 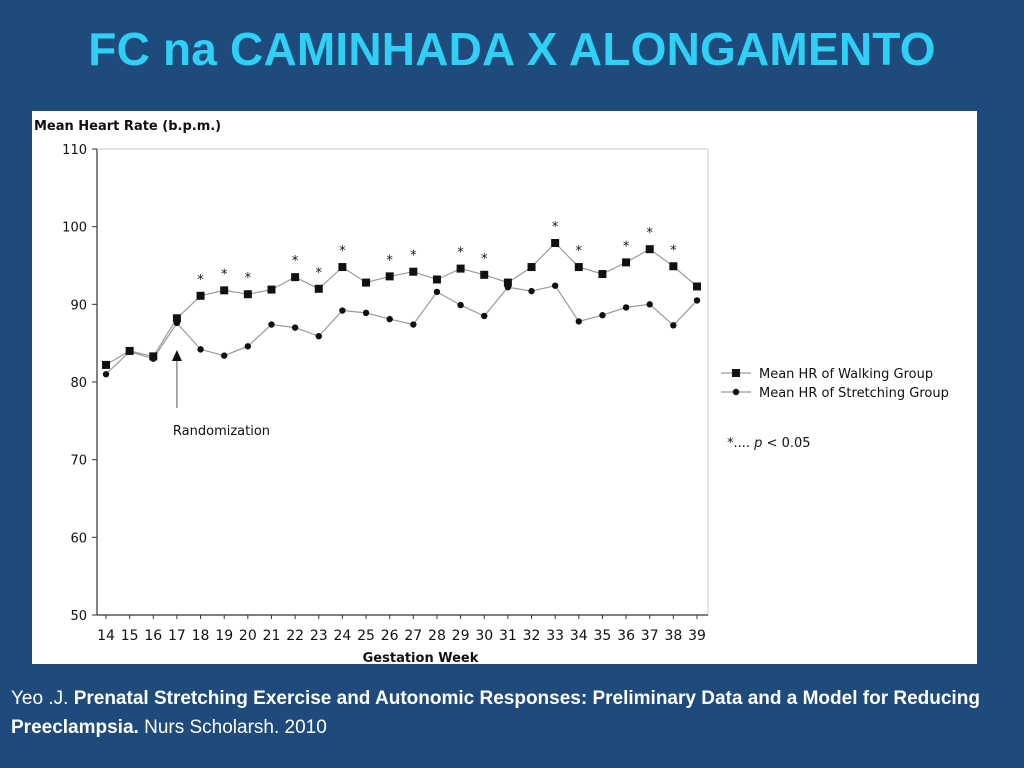 What do you see at coordinates (603, 636) in the screenshot?
I see `x-tick-label-35: 35` at bounding box center [603, 636].